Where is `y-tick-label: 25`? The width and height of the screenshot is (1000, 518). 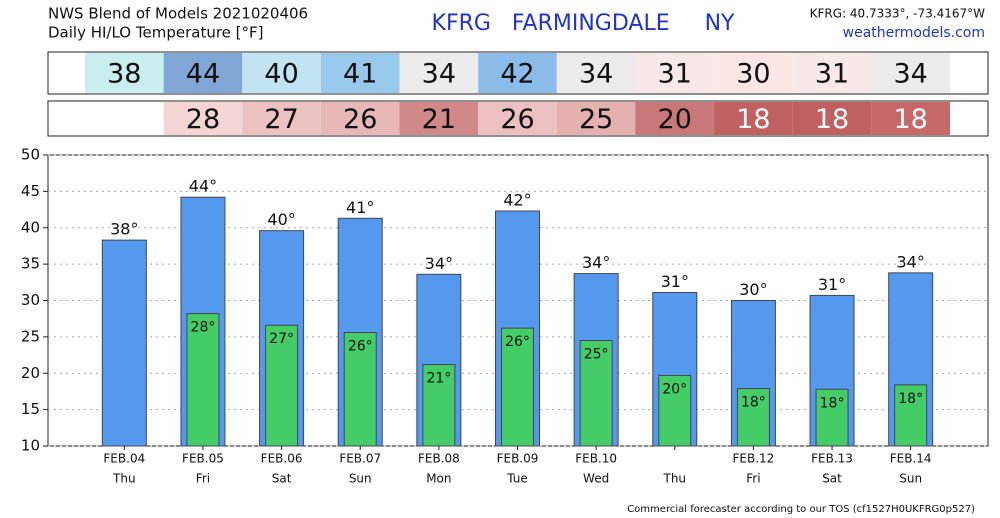 y-tick-label: 25 is located at coordinates (30, 336).